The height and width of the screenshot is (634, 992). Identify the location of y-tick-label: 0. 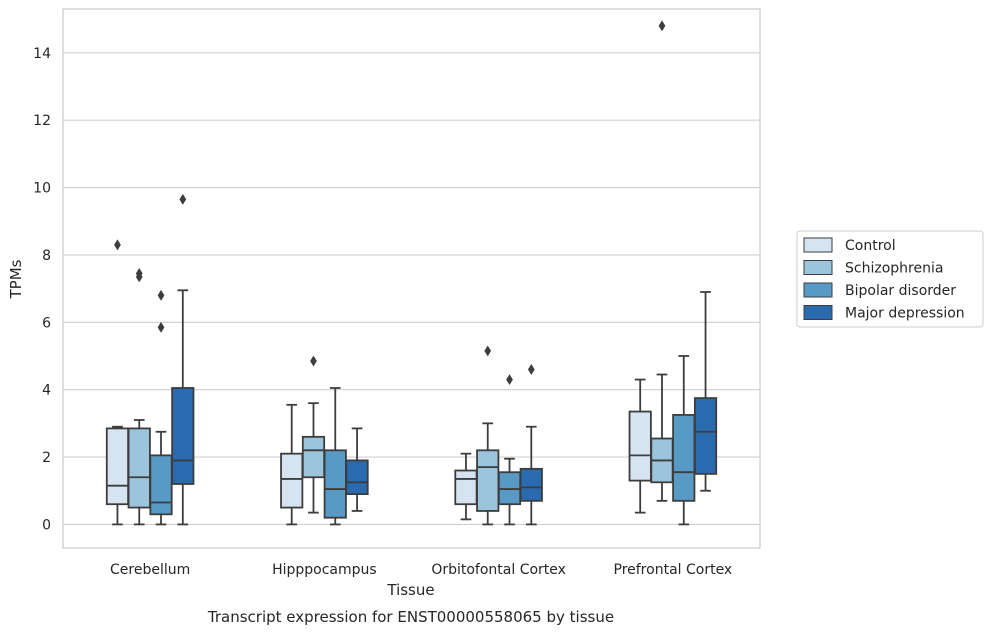
(46, 525).